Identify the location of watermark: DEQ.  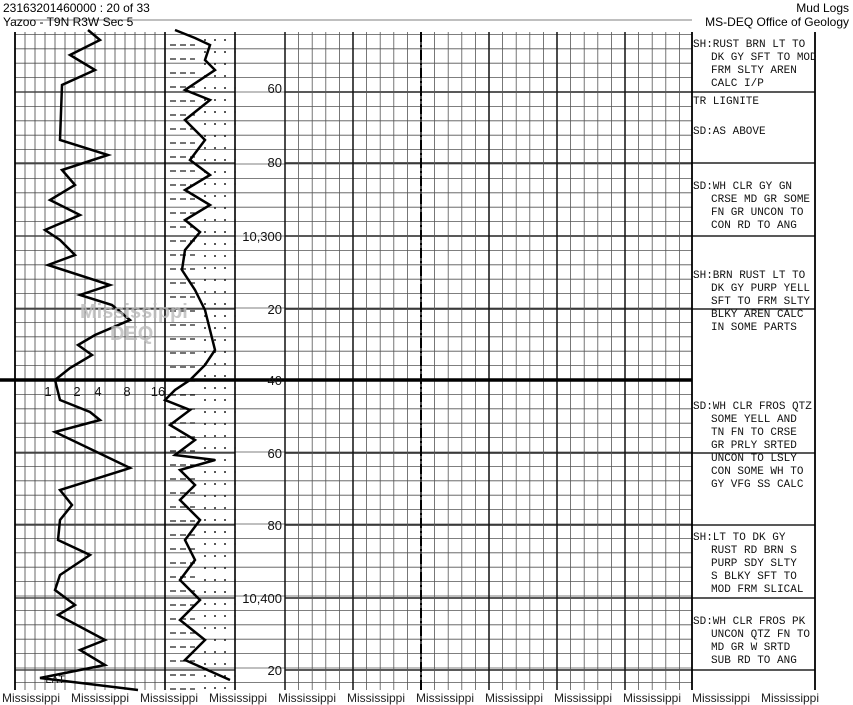
(131, 334).